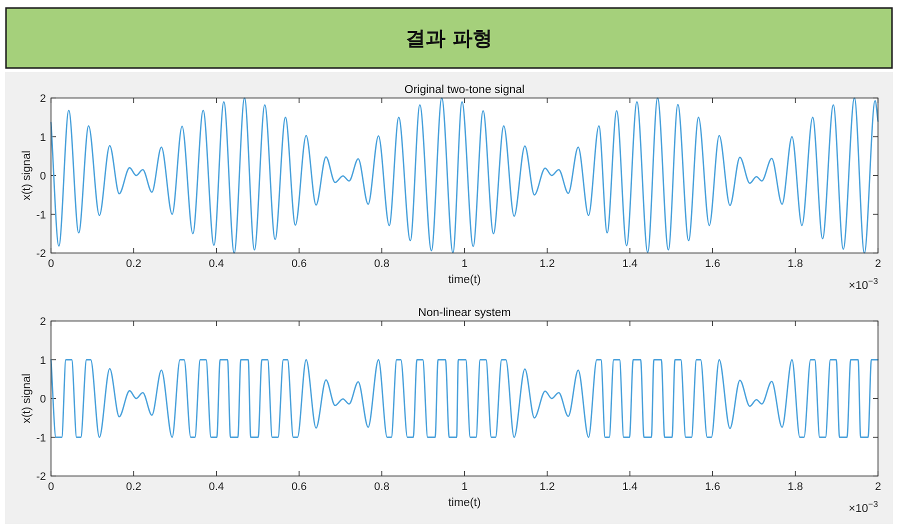 The image size is (899, 526). Describe the element at coordinates (464, 313) in the screenshot. I see `chart-title: Non-linear system` at that location.